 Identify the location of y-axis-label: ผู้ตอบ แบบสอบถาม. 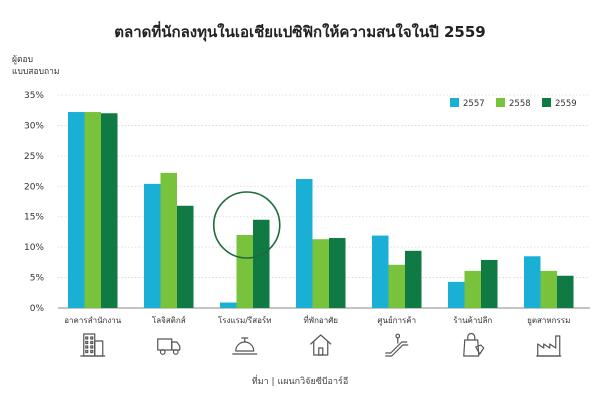
(36, 66).